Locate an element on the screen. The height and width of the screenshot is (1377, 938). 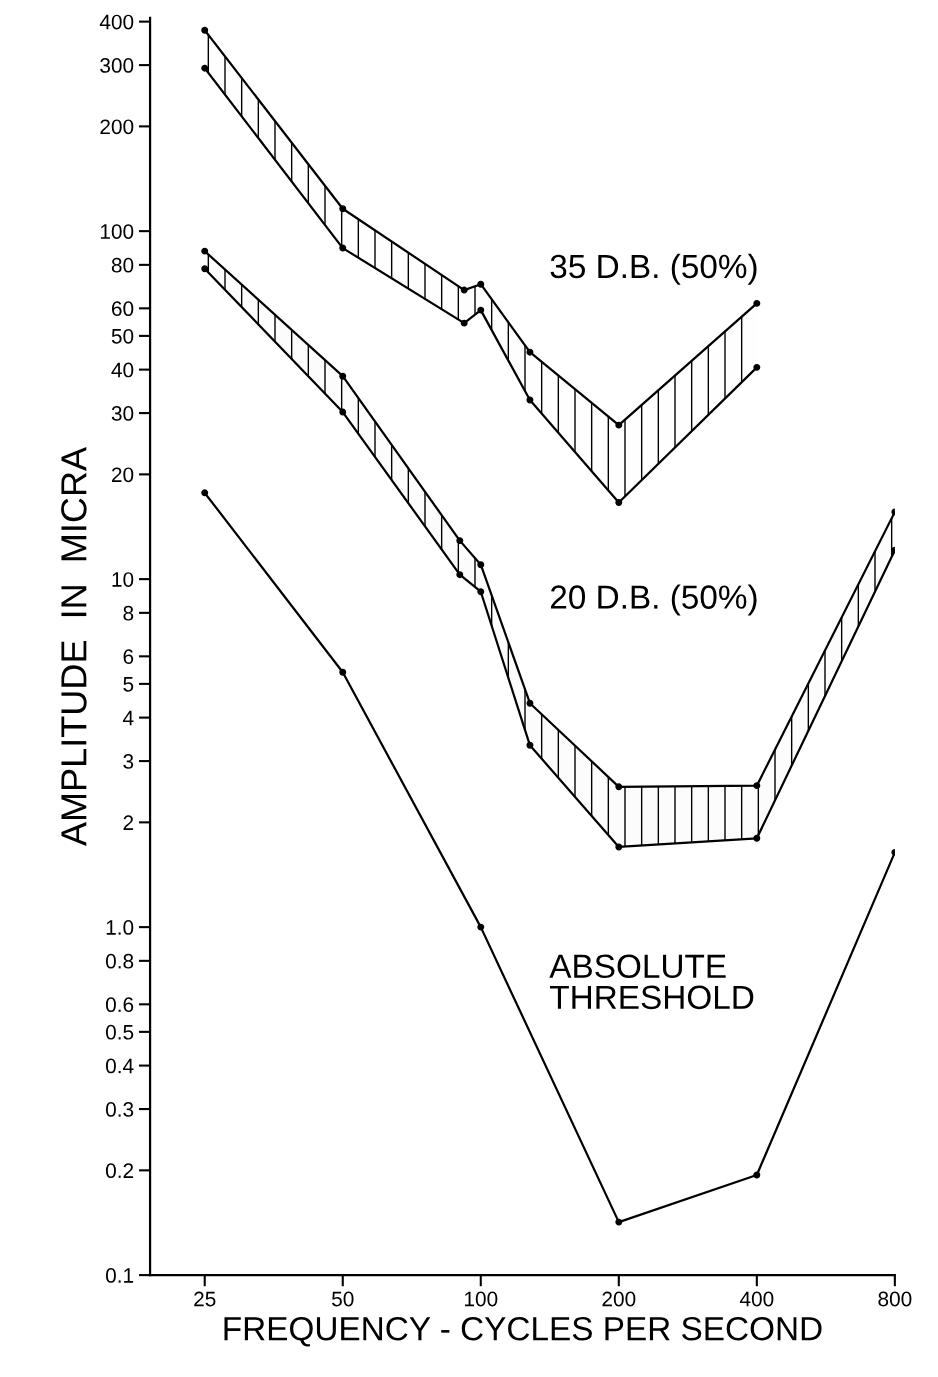
x-tick-label: 800 is located at coordinates (895, 1299).